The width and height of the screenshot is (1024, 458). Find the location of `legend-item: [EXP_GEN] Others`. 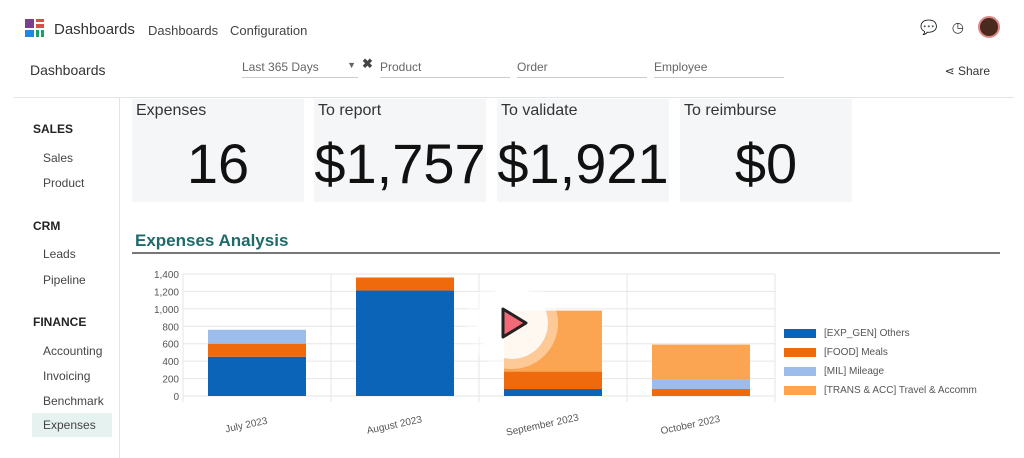

legend-item: [EXP_GEN] Others is located at coordinates (880, 333).